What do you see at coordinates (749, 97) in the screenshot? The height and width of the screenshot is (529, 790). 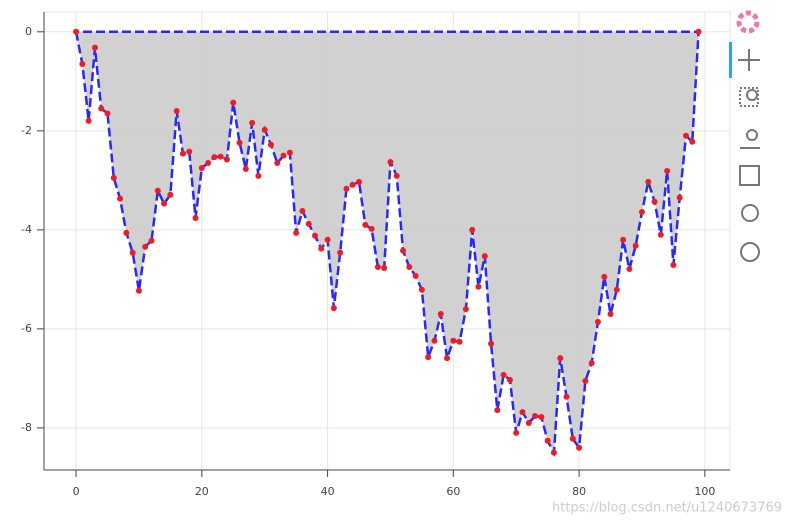 I see `box-zoom-tool` at bounding box center [749, 97].